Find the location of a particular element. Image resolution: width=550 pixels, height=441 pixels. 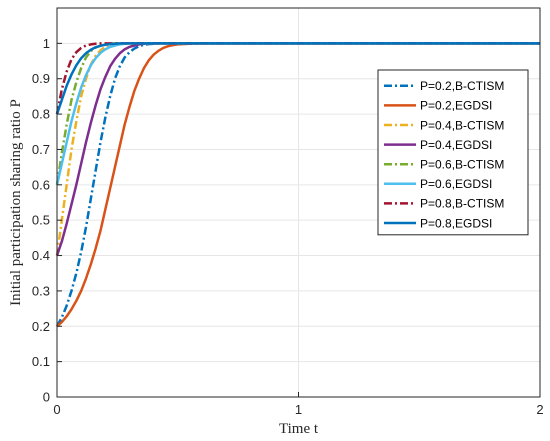

y-tick-label: 0.7 is located at coordinates (41, 149).